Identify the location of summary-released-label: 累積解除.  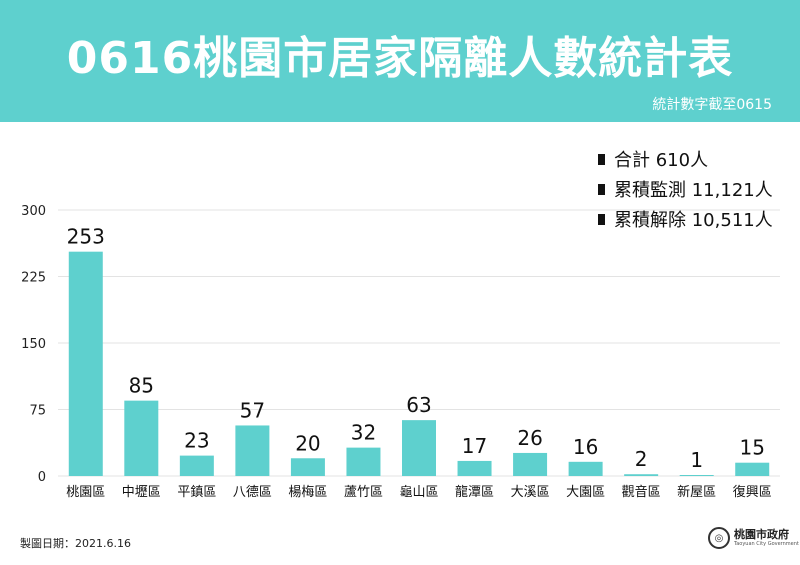
(650, 220).